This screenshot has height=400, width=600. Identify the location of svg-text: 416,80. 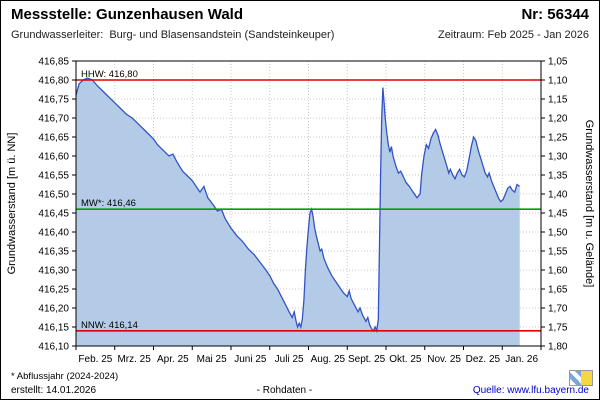
(53, 81).